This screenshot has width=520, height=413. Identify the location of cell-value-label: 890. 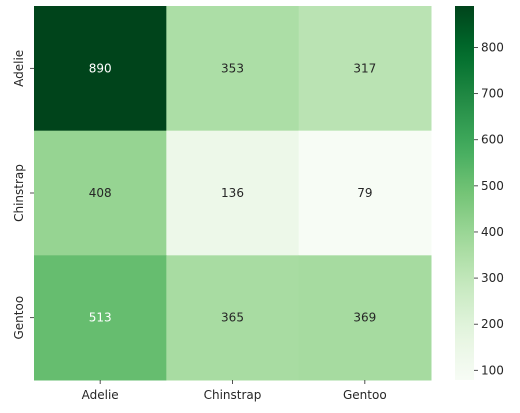
(100, 68).